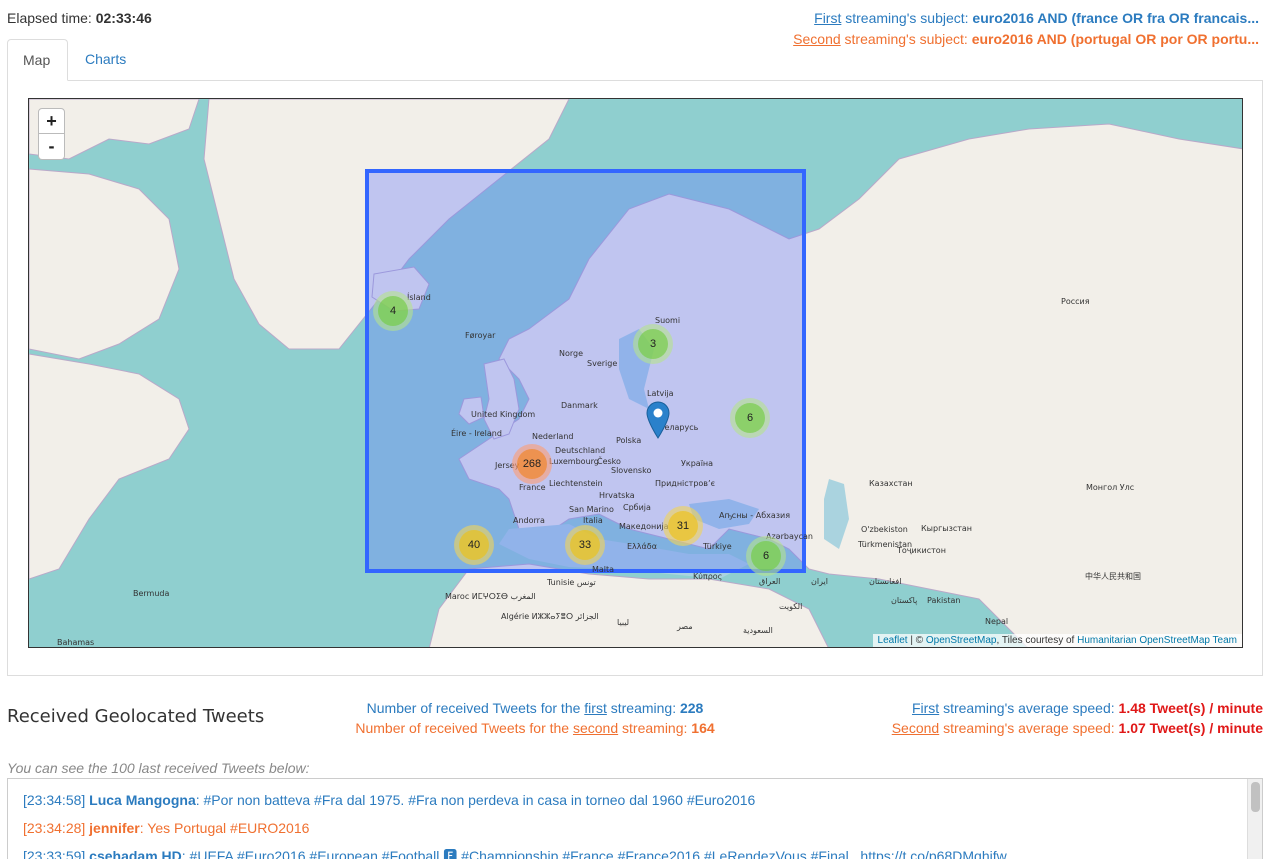 The height and width of the screenshot is (859, 1271). I want to click on hot-link: Humanitarian OpenStreetMap Team, so click(1157, 640).